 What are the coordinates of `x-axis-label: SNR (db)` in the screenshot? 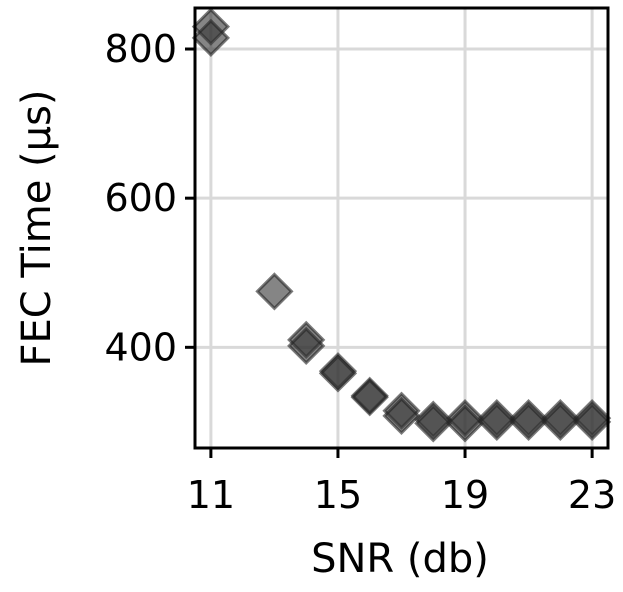 It's located at (400, 559).